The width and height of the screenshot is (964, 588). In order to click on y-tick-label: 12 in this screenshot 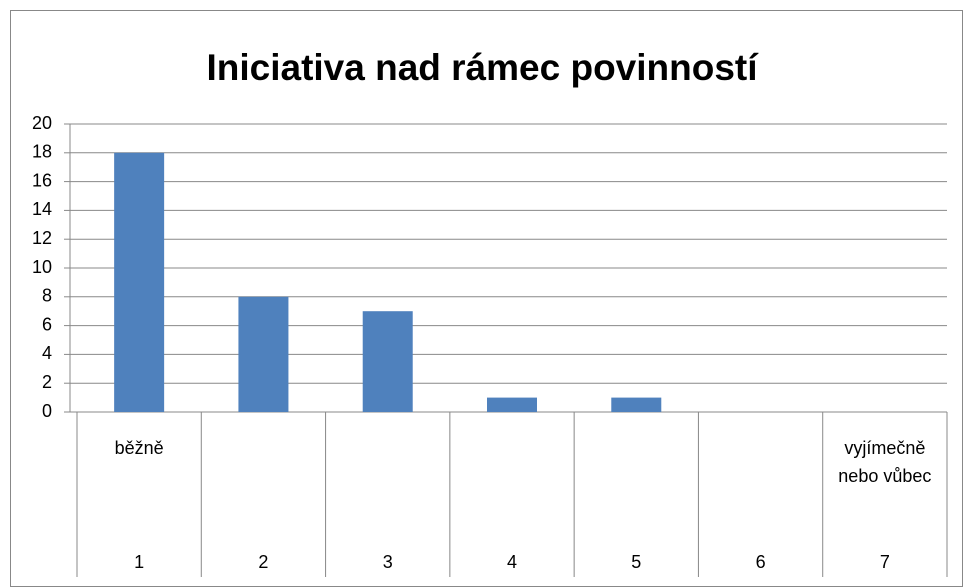, I will do `click(42, 238)`.